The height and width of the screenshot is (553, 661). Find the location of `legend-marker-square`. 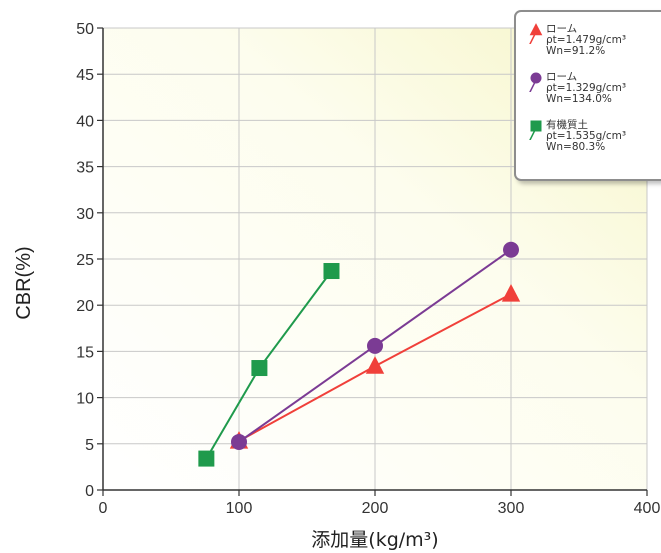

legend-marker-square is located at coordinates (535, 130).